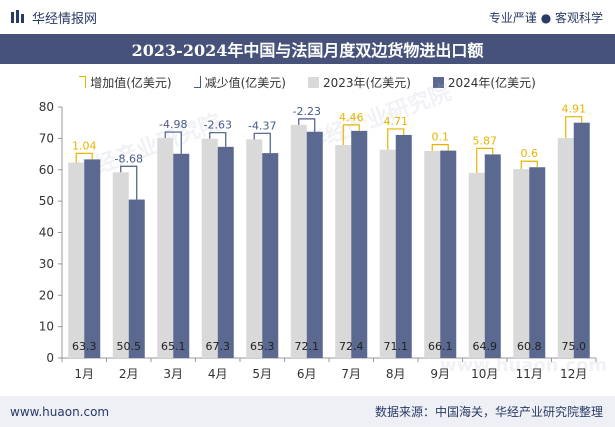 The width and height of the screenshot is (615, 427). What do you see at coordinates (50, 358) in the screenshot?
I see `y-tick-label: 0` at bounding box center [50, 358].